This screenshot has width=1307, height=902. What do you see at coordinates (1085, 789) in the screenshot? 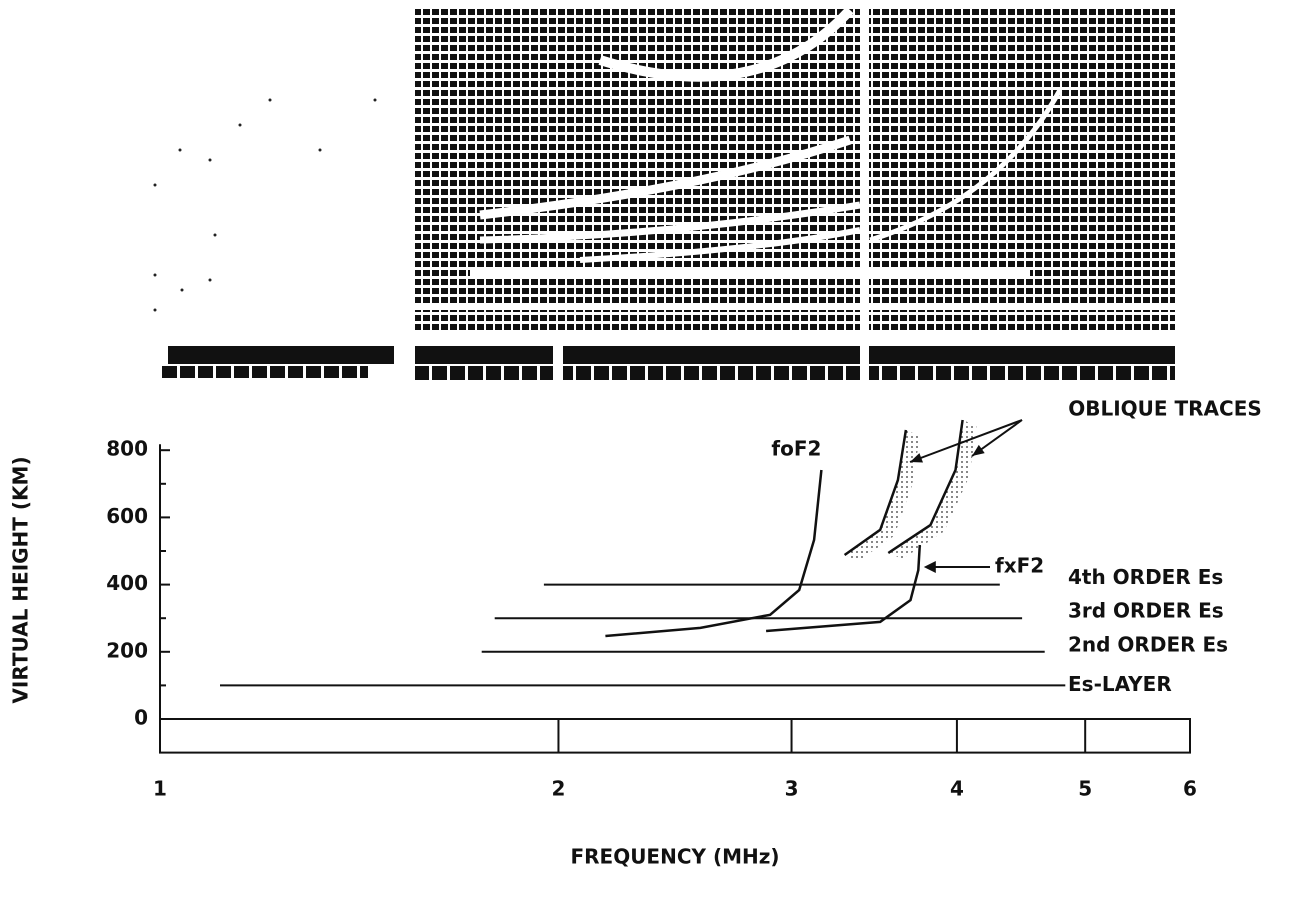
I see `x-tick-label: 5` at bounding box center [1085, 789].